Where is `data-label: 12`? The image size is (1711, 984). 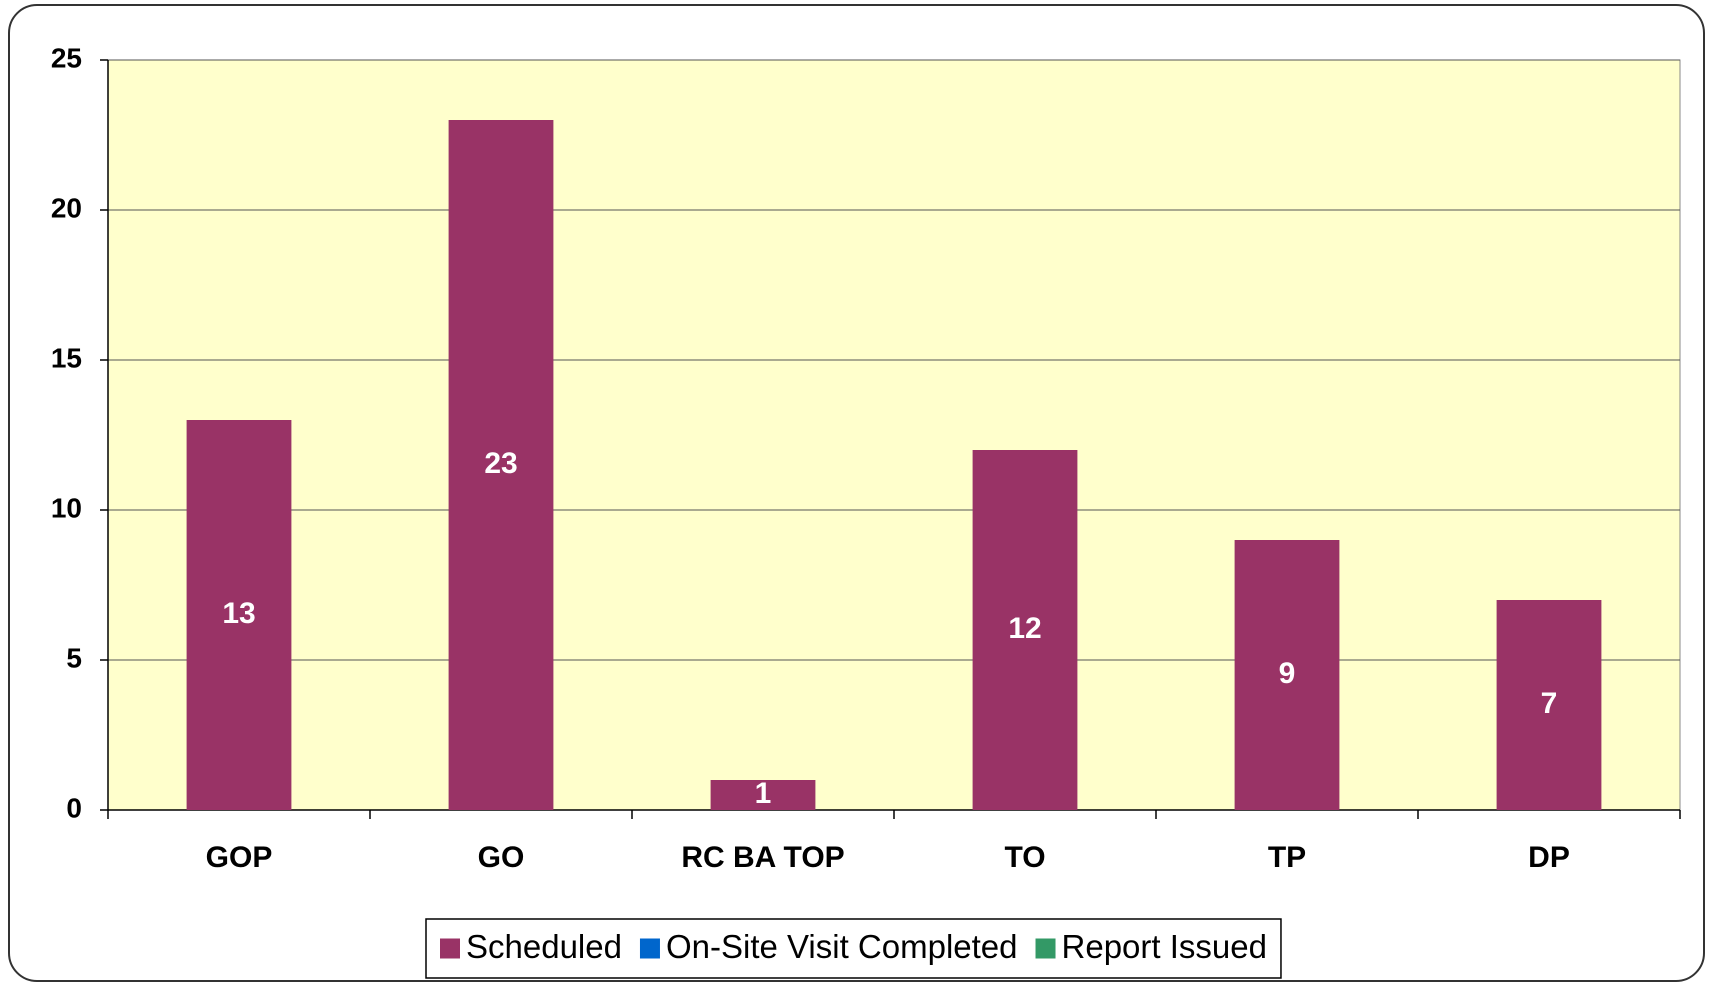 data-label: 12 is located at coordinates (1024, 628).